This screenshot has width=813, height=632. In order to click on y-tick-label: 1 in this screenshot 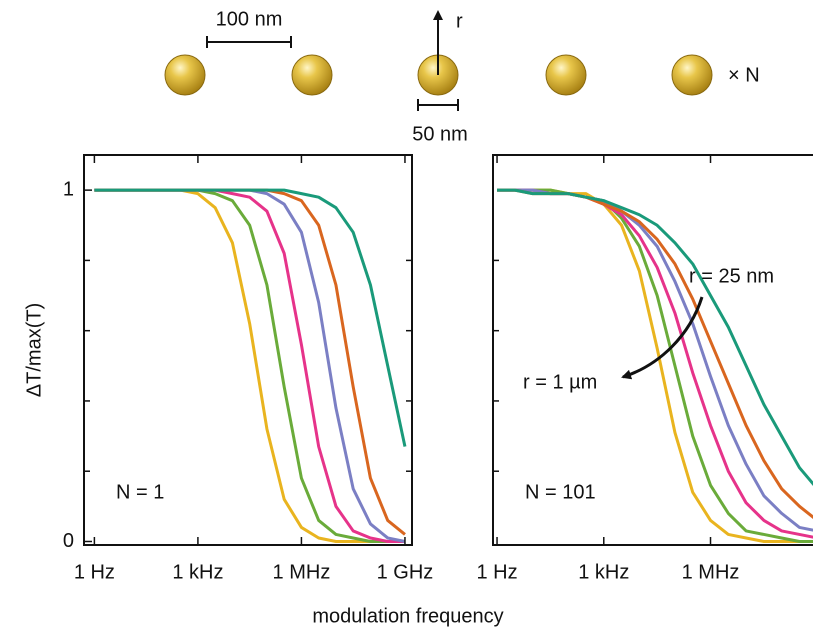, I will do `click(68, 189)`.